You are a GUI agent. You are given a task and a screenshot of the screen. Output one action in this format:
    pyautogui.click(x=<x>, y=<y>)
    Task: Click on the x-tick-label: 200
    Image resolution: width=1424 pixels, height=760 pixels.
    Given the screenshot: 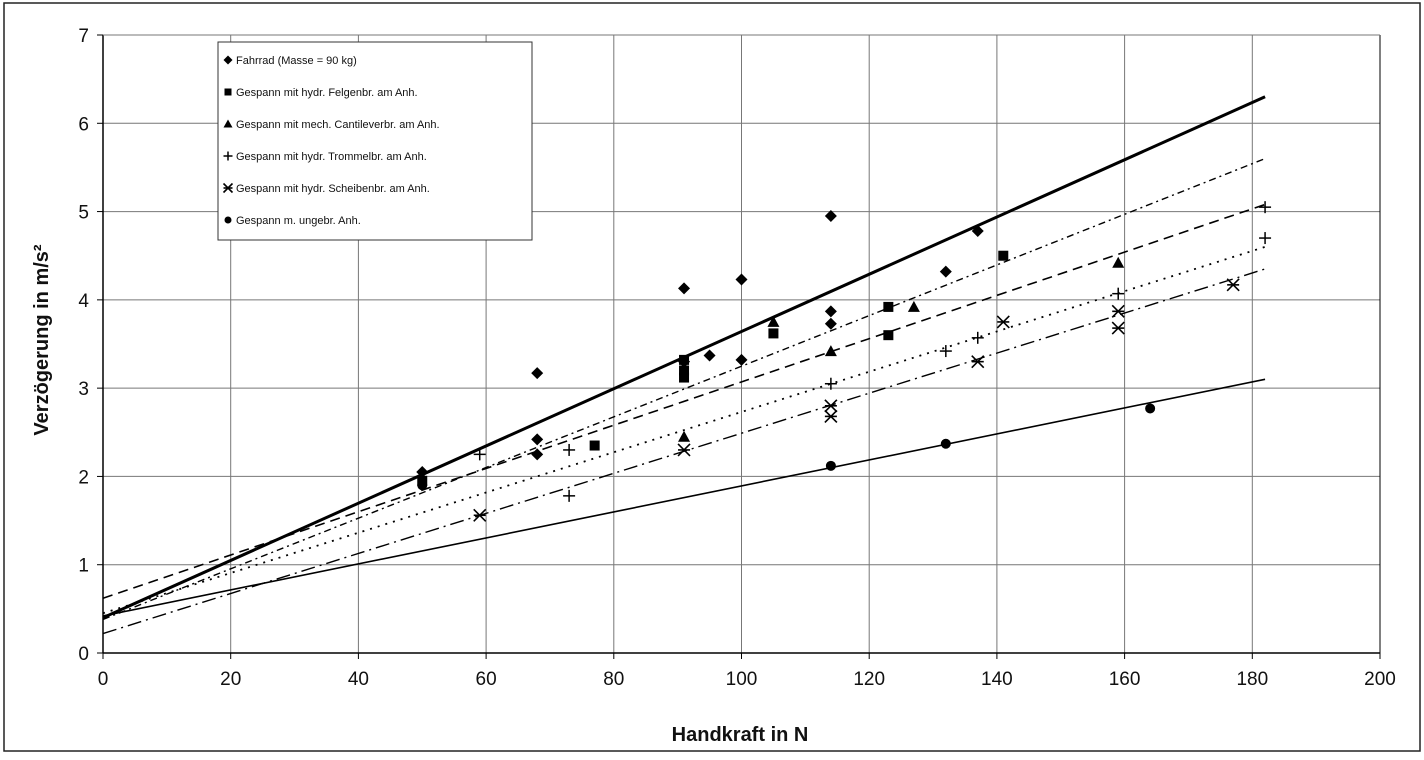 What is the action you would take?
    pyautogui.click(x=1380, y=679)
    